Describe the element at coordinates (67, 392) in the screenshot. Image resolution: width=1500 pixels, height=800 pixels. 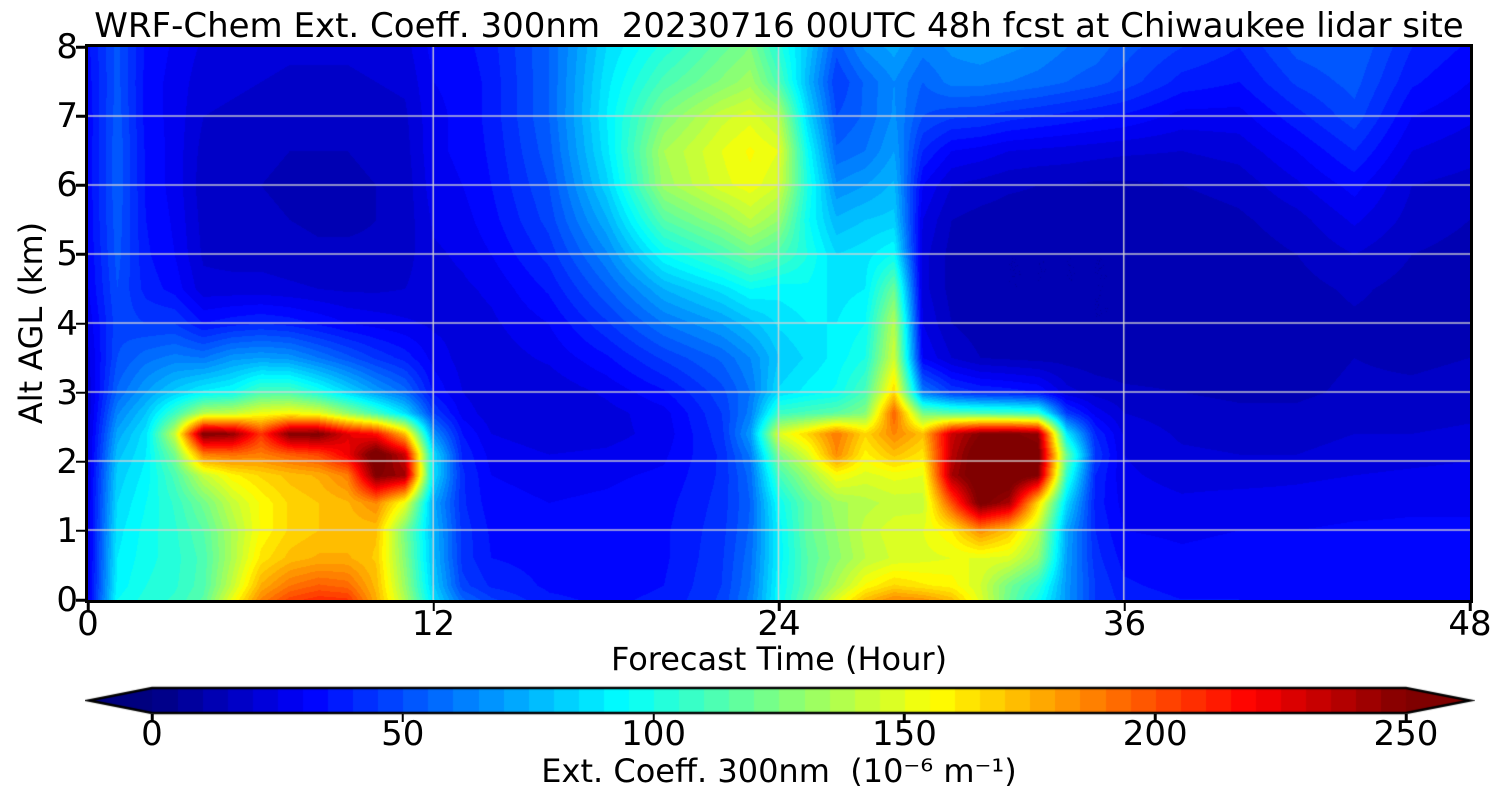
I see `y-tick-label: 3` at that location.